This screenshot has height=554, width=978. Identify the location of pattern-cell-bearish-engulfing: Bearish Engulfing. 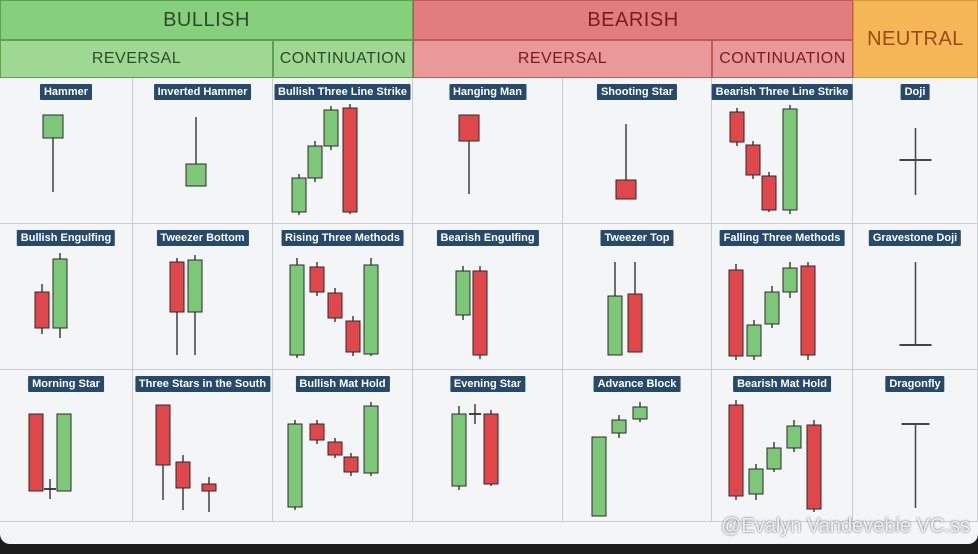
(488, 297).